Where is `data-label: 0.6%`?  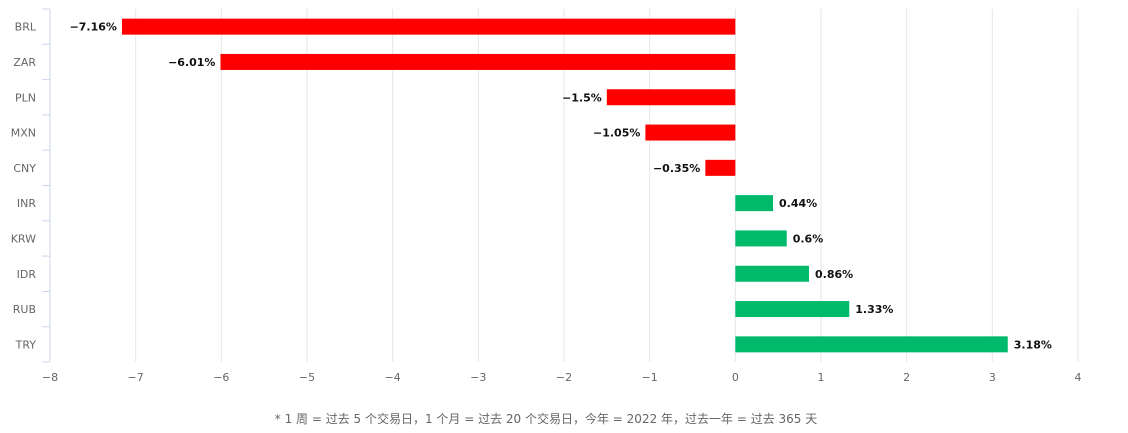 data-label: 0.6% is located at coordinates (808, 238).